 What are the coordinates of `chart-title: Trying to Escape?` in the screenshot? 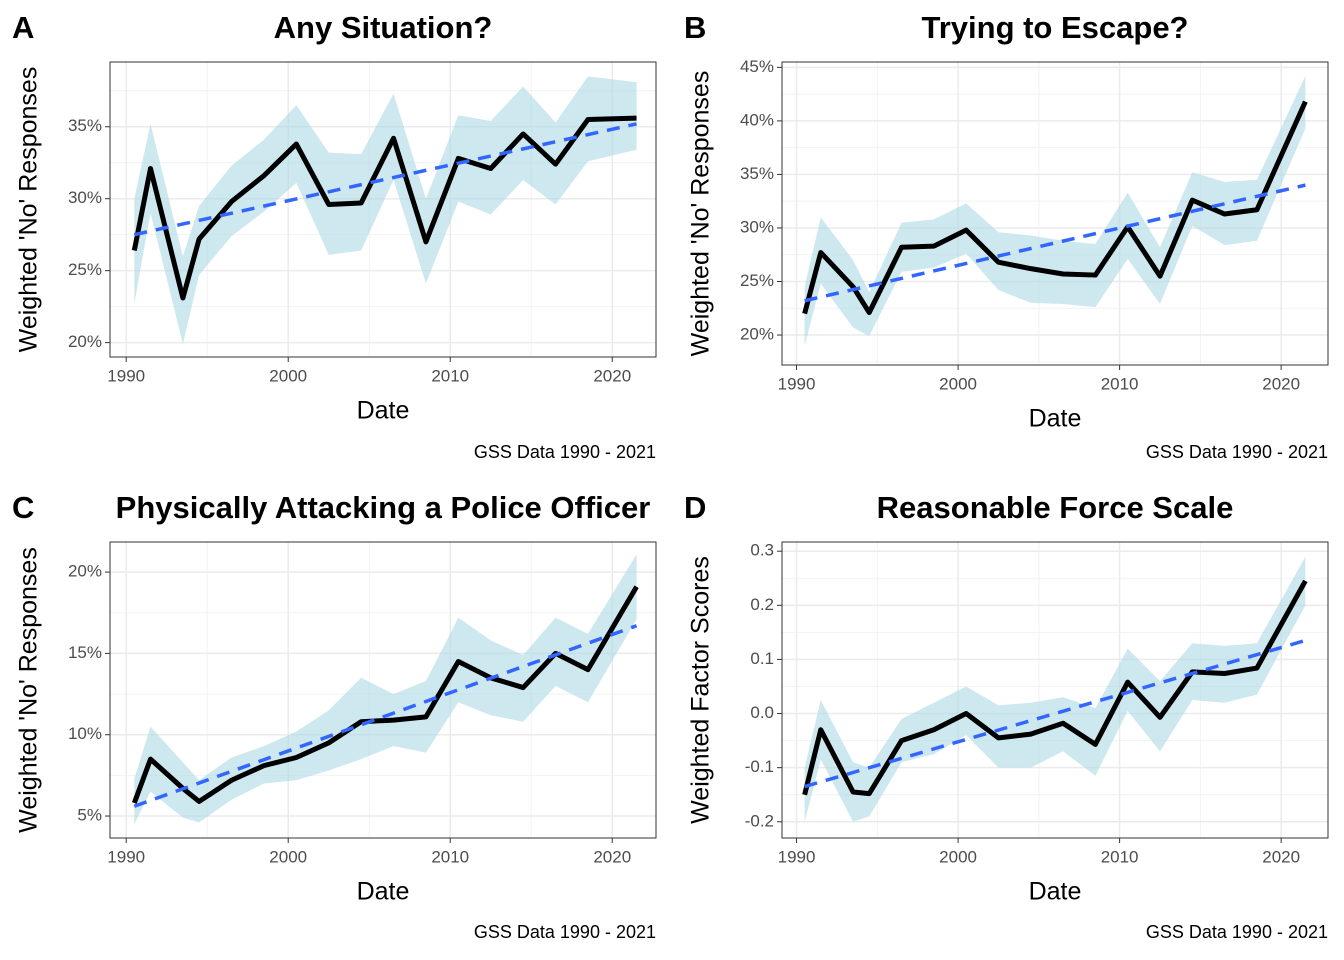 It's located at (1054, 27).